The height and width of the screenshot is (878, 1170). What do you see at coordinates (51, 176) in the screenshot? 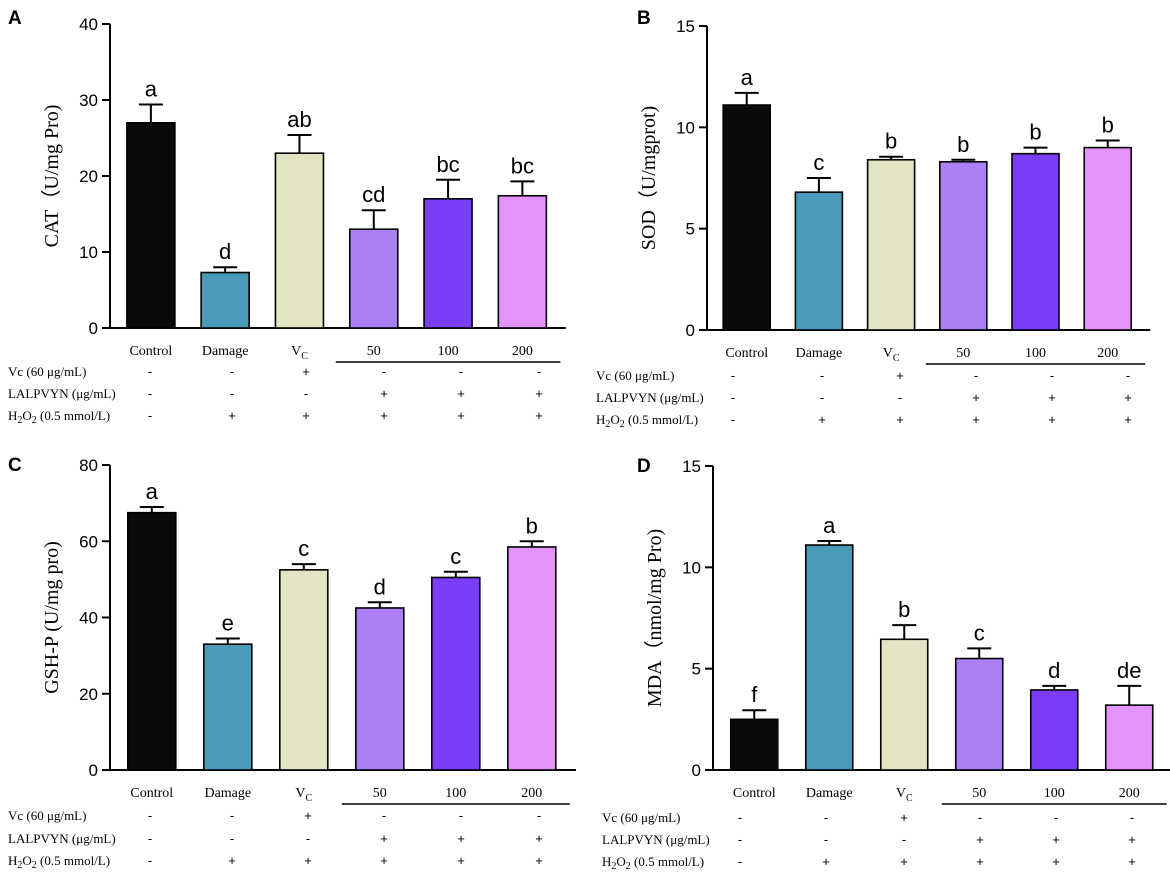
I see `y-axis-label: CAT（U/mg Pro)` at bounding box center [51, 176].